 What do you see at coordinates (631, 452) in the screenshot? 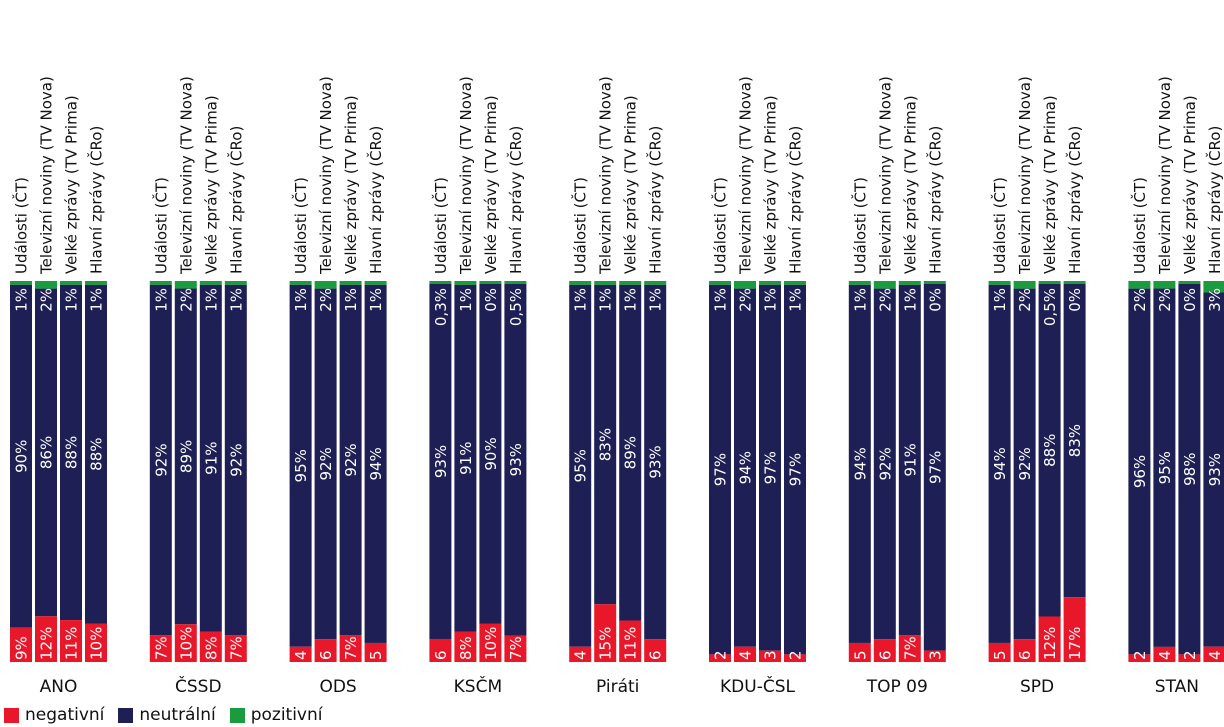
I see `data-label-neutralni: 89%` at bounding box center [631, 452].